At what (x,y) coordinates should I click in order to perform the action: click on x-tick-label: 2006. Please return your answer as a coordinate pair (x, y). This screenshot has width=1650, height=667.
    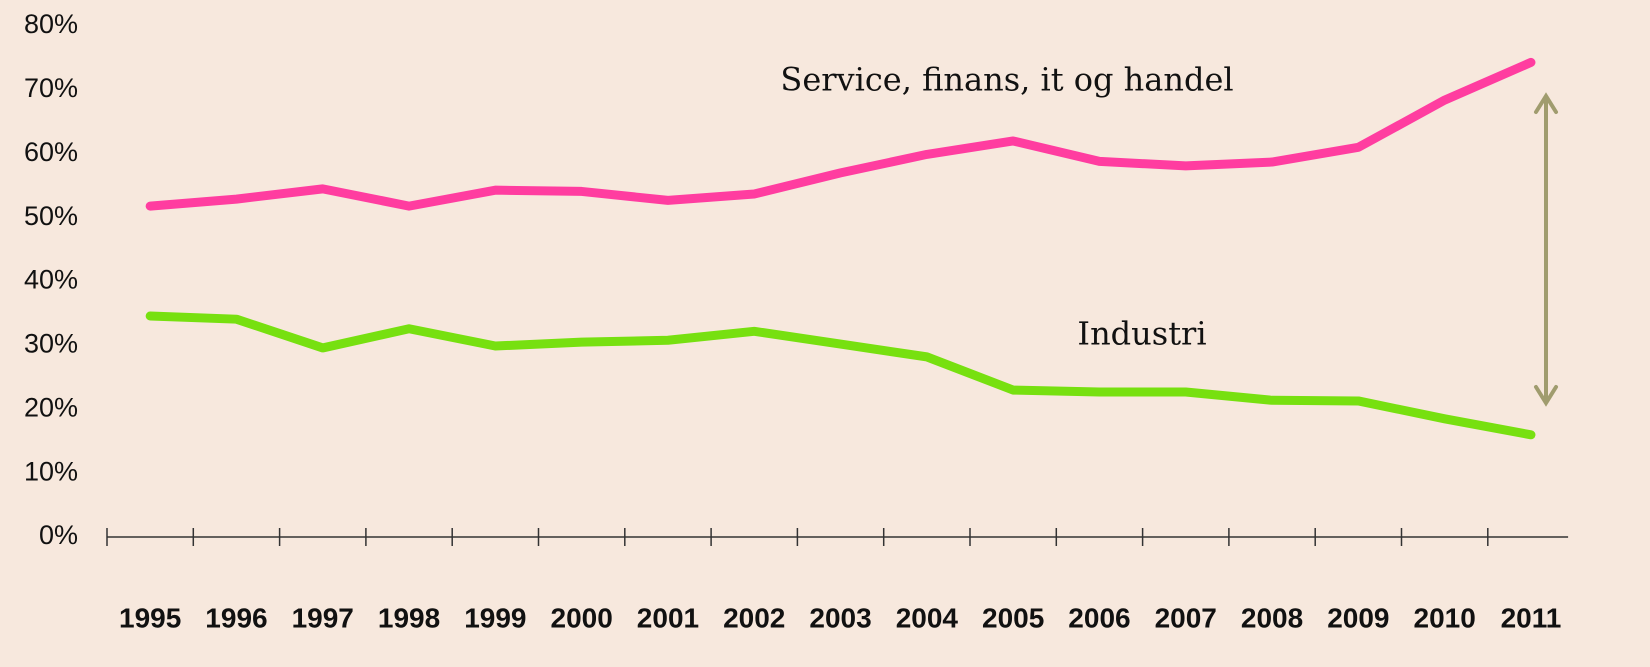
    Looking at the image, I should click on (1099, 617).